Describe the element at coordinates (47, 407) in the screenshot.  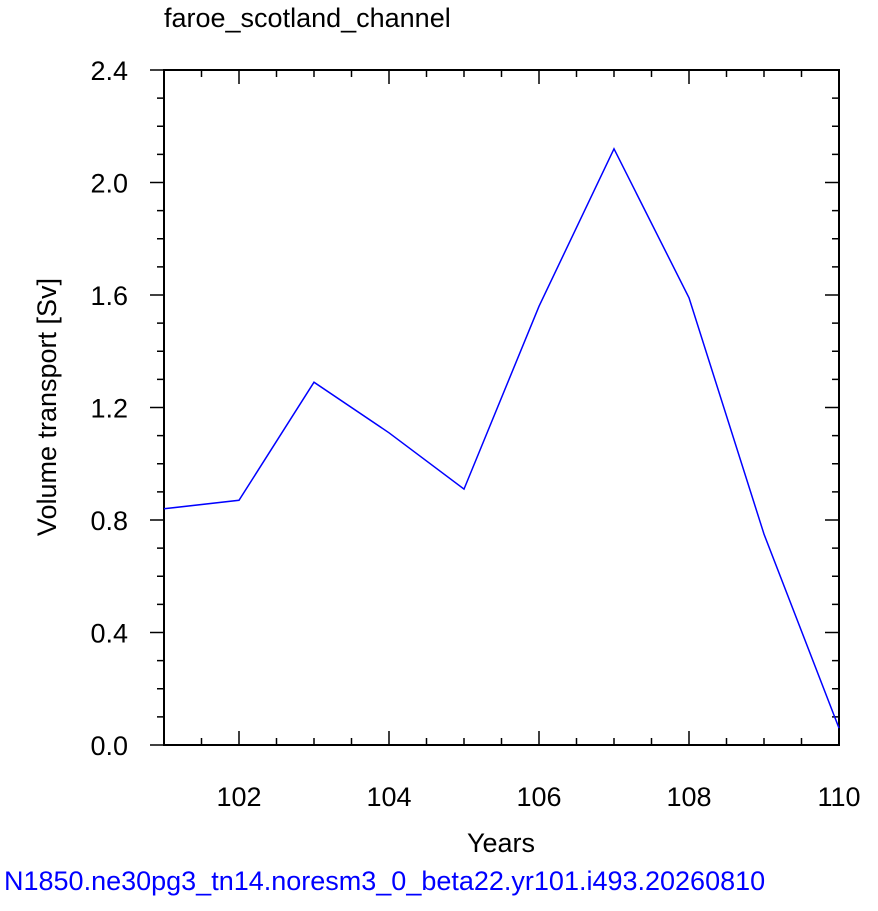
I see `y-axis-label: Volume transport [Sv]` at that location.